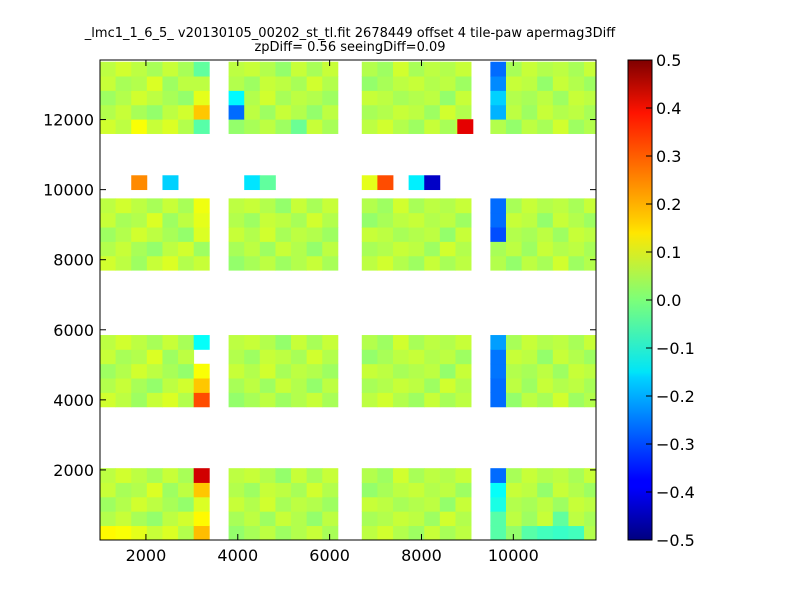 This screenshot has height=600, width=800. I want to click on colorbar-tick-label: 0.2, so click(668, 204).